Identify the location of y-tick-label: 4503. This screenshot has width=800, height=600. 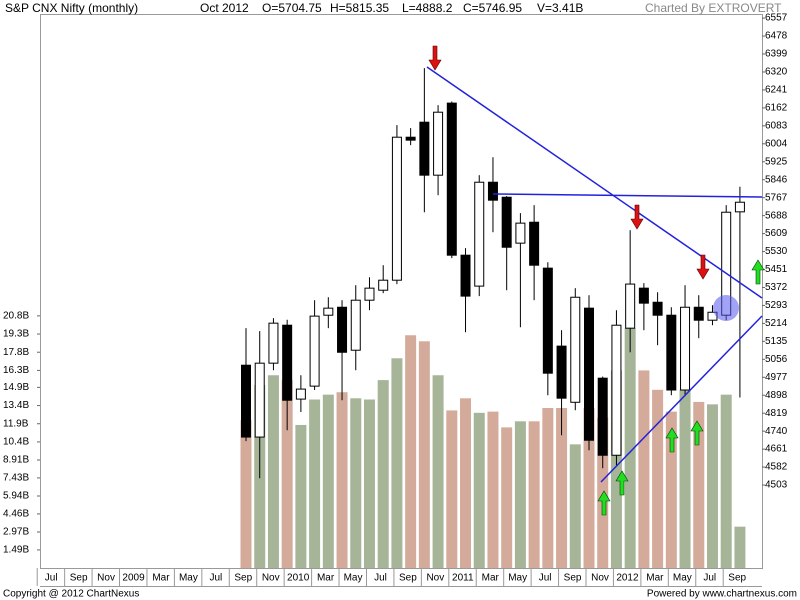
(776, 485).